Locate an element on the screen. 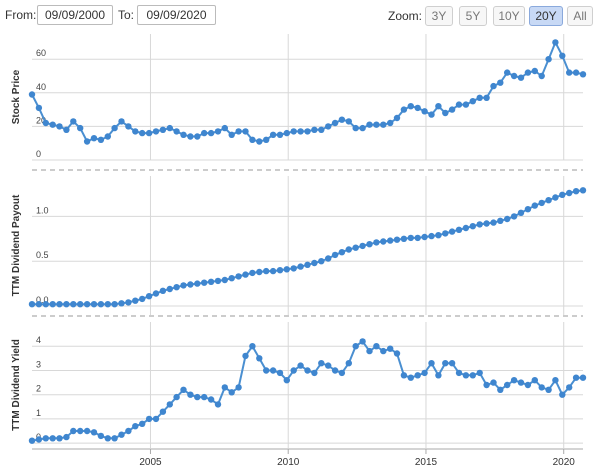 The width and height of the screenshot is (600, 469). y-tick-label-2-2: 0.5 is located at coordinates (42, 255).